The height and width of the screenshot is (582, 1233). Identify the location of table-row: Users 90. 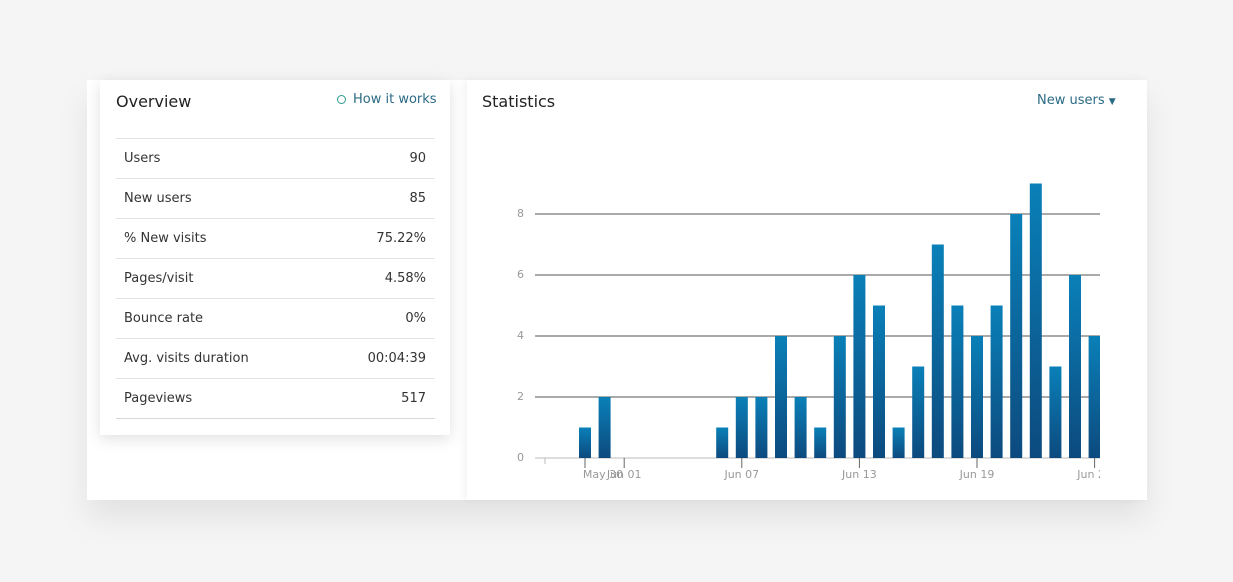
(275, 158).